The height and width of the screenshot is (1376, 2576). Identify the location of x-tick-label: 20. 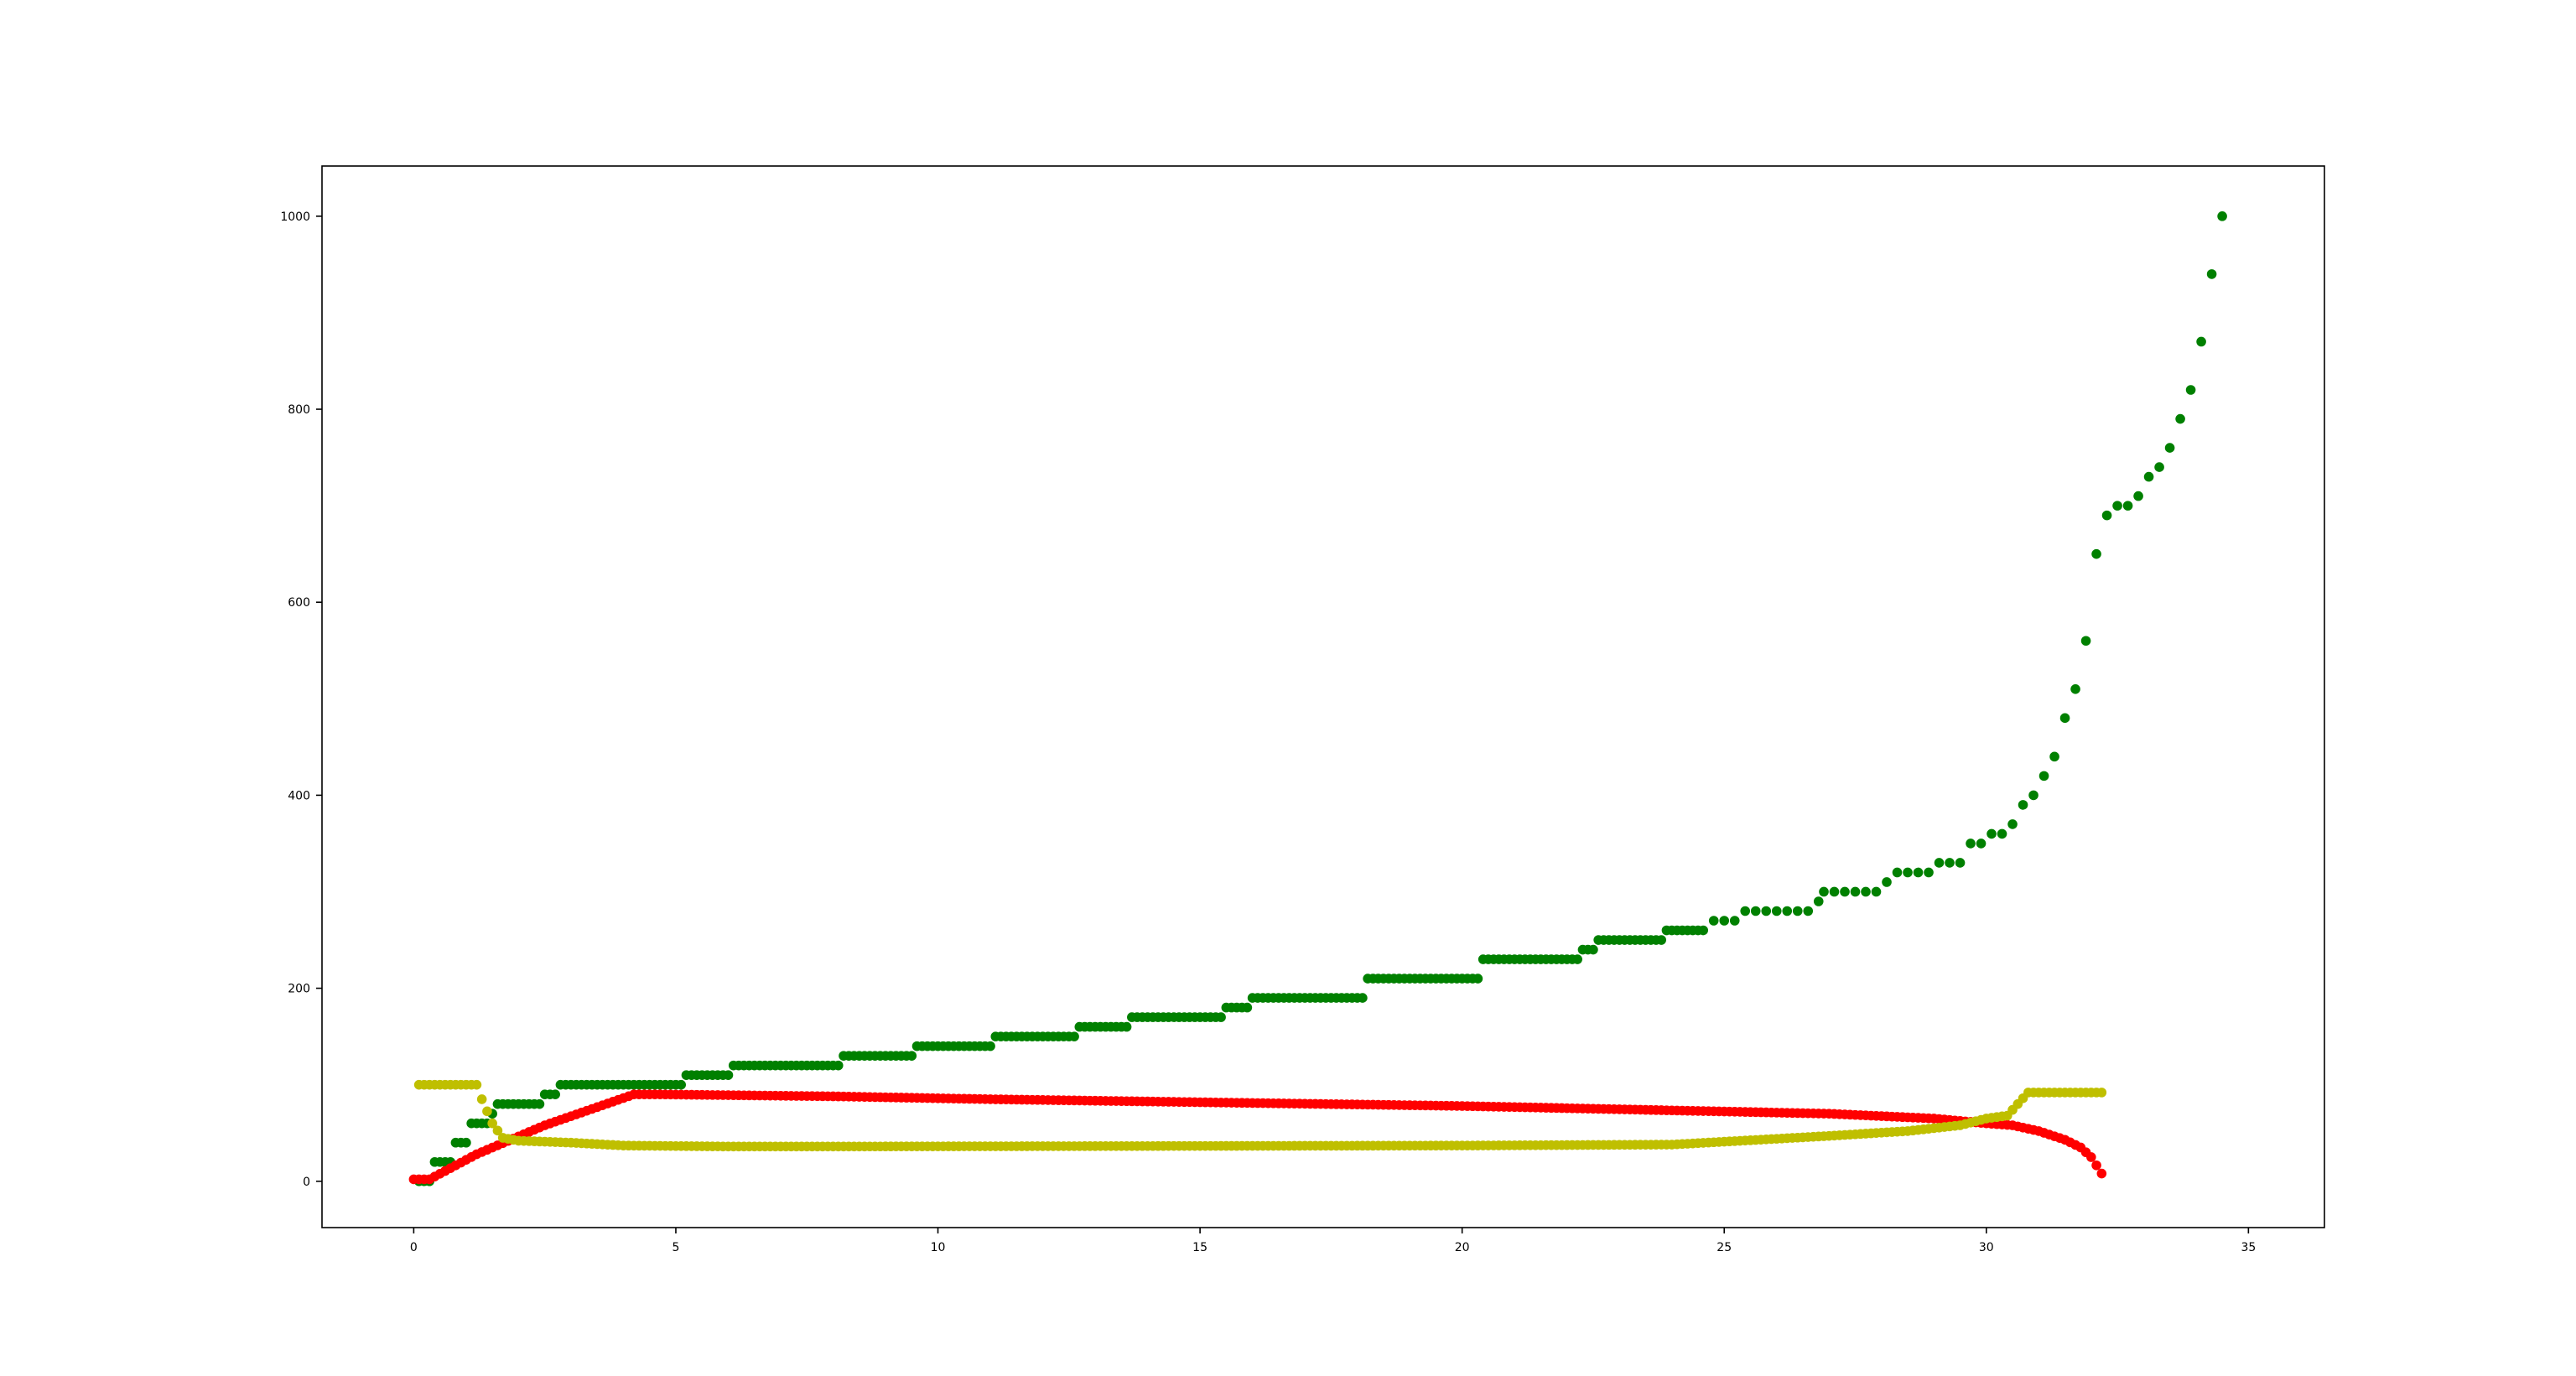
(1462, 1247).